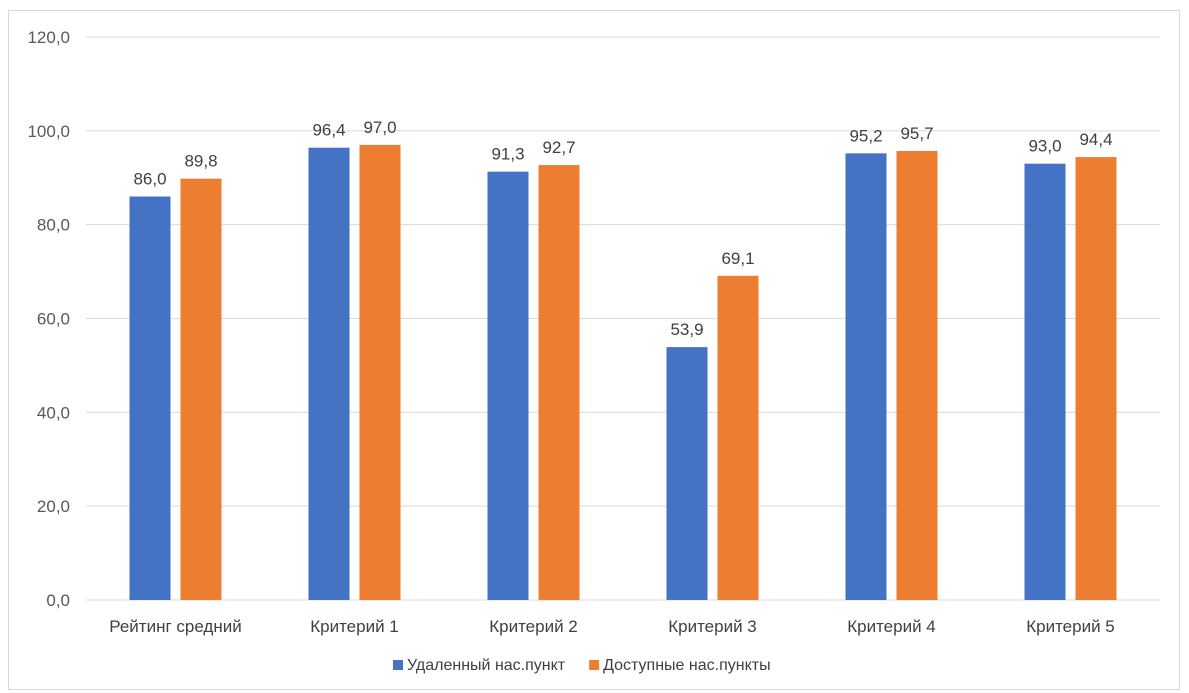  What do you see at coordinates (1095, 139) in the screenshot?
I see `data-label: 94,4` at bounding box center [1095, 139].